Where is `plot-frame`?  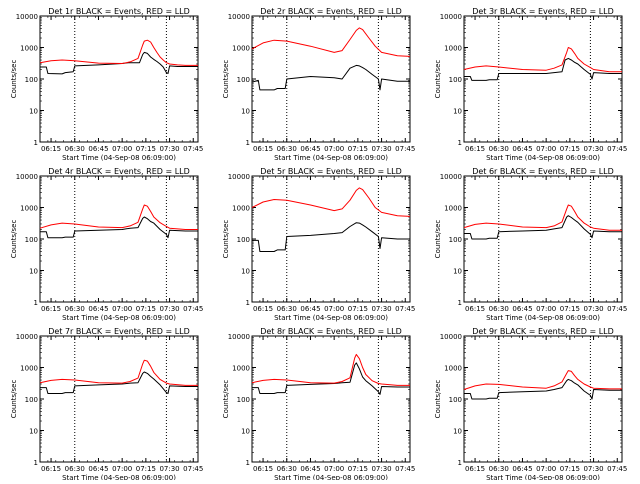 plot-frame is located at coordinates (331, 239).